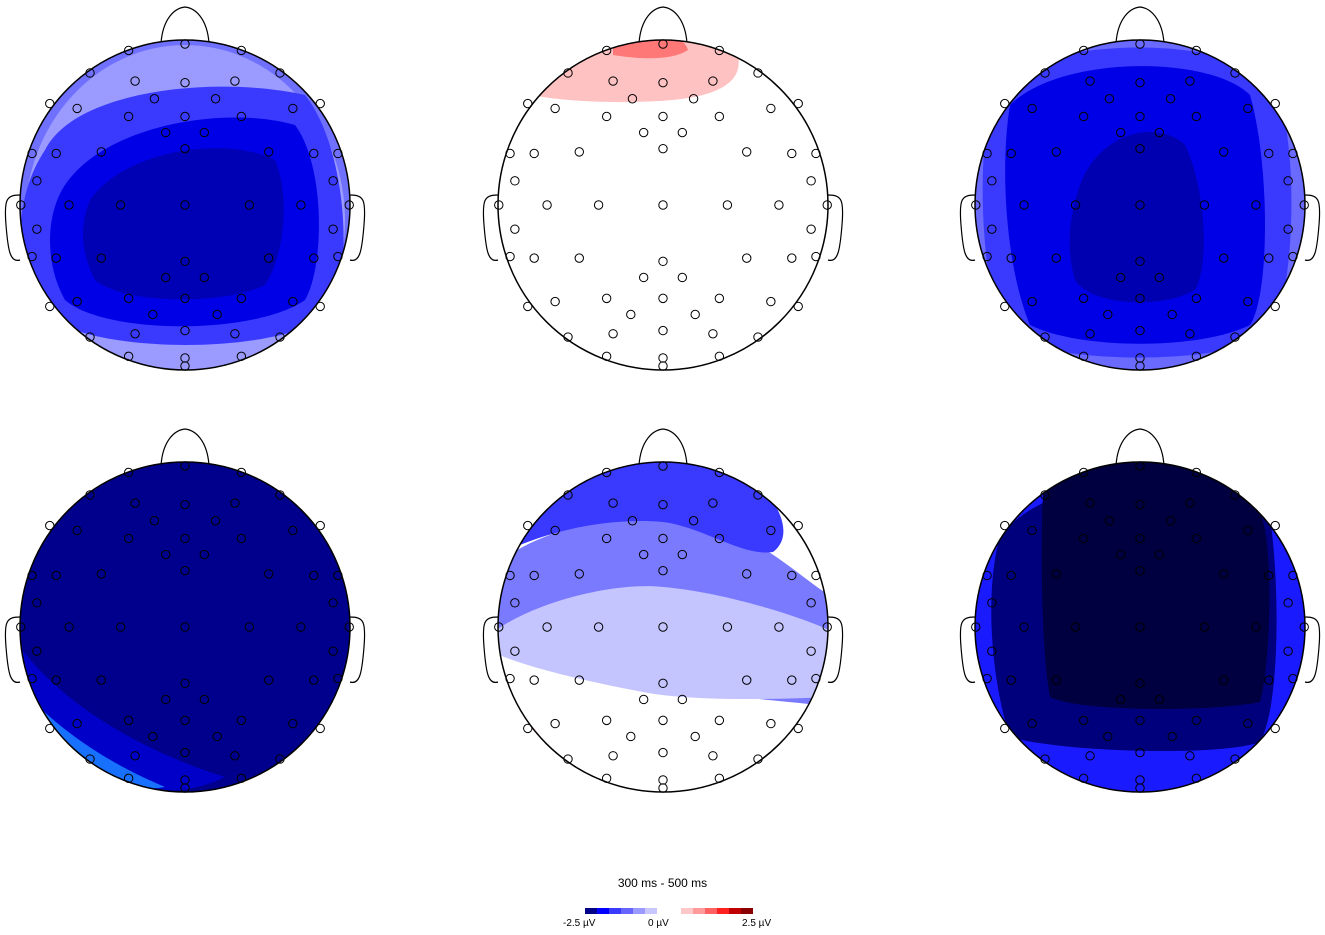  Describe the element at coordinates (185, 205) in the screenshot. I see `head-outline` at that location.